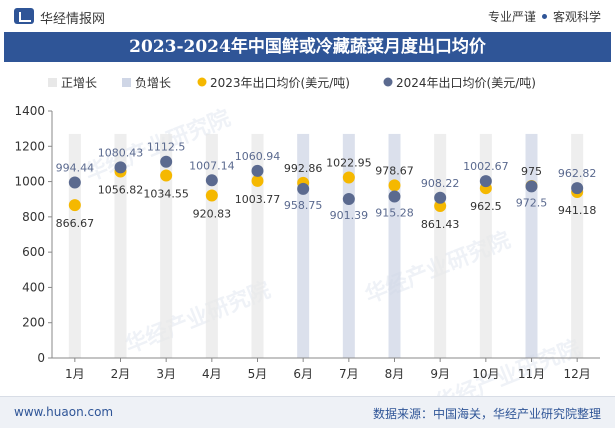 The image size is (615, 428). What do you see at coordinates (258, 374) in the screenshot?
I see `x-tick-label: 5月` at bounding box center [258, 374].